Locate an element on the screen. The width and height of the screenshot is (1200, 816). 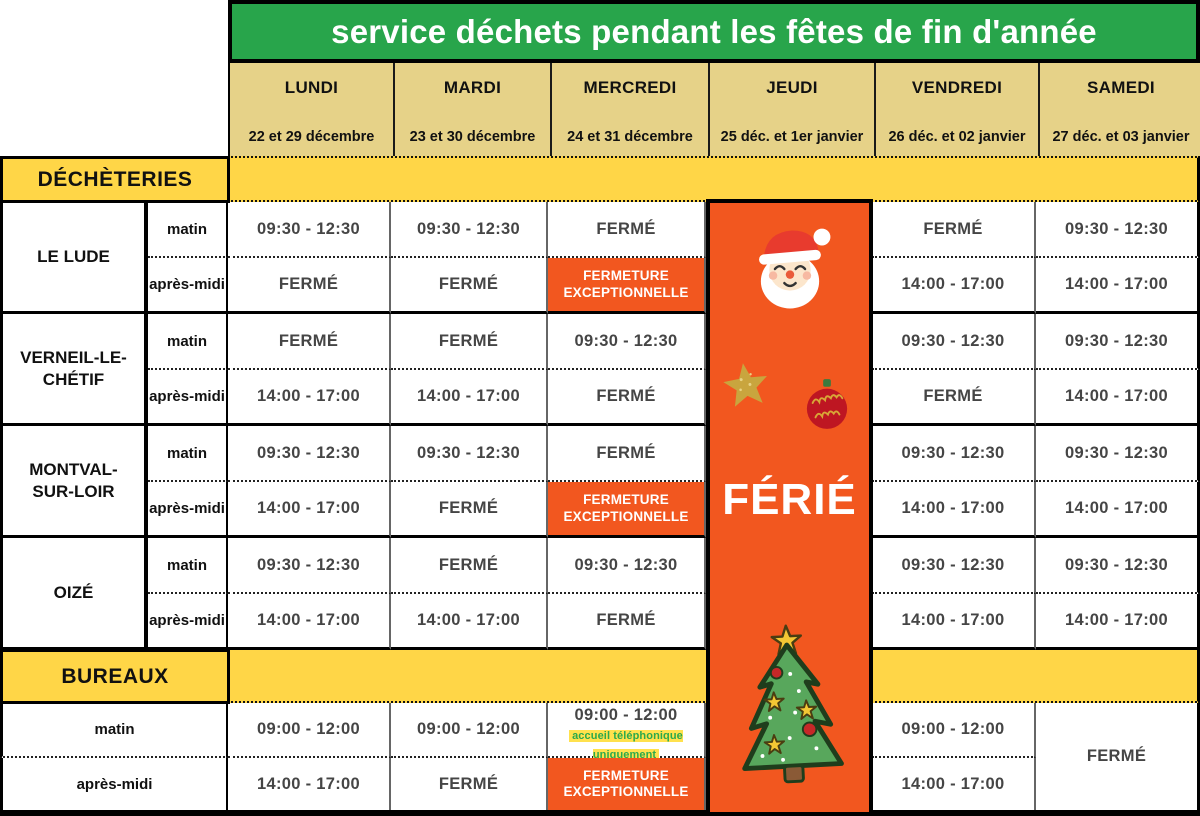
day-header-mardi: MARDI 23 et 30 décembre is located at coordinates (471, 109).